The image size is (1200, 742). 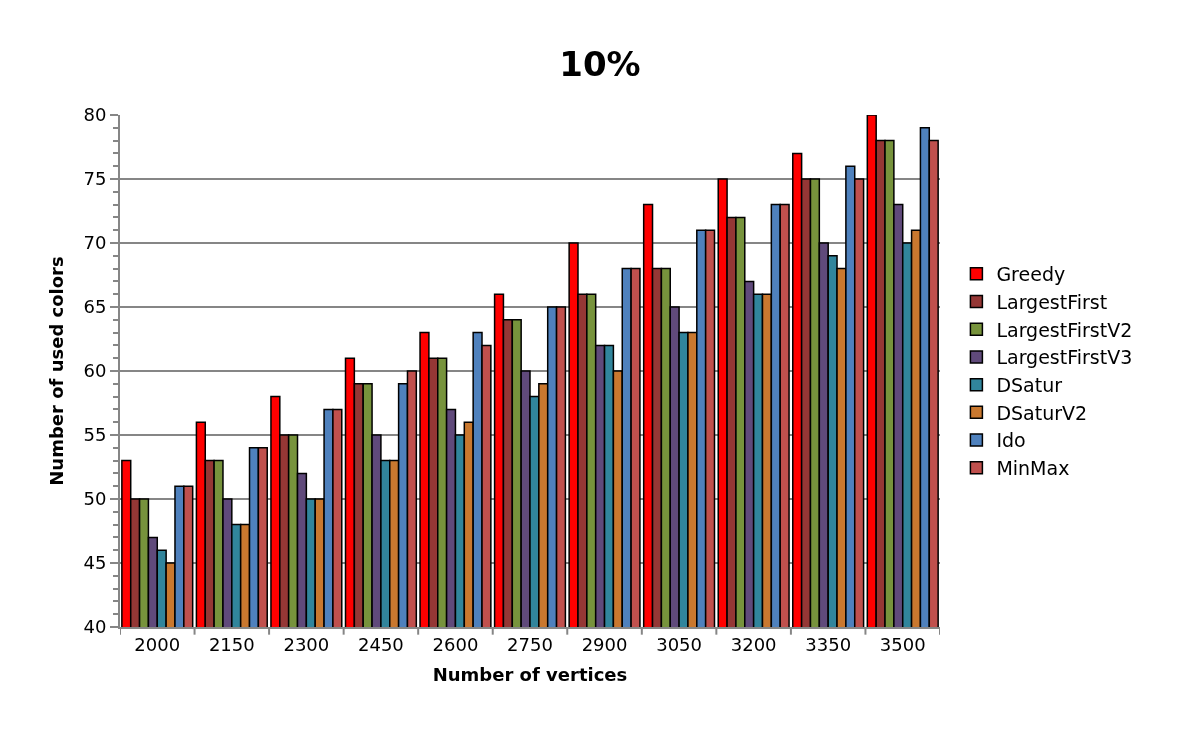 What do you see at coordinates (530, 675) in the screenshot?
I see `x-axis-title: Number of vertices` at bounding box center [530, 675].